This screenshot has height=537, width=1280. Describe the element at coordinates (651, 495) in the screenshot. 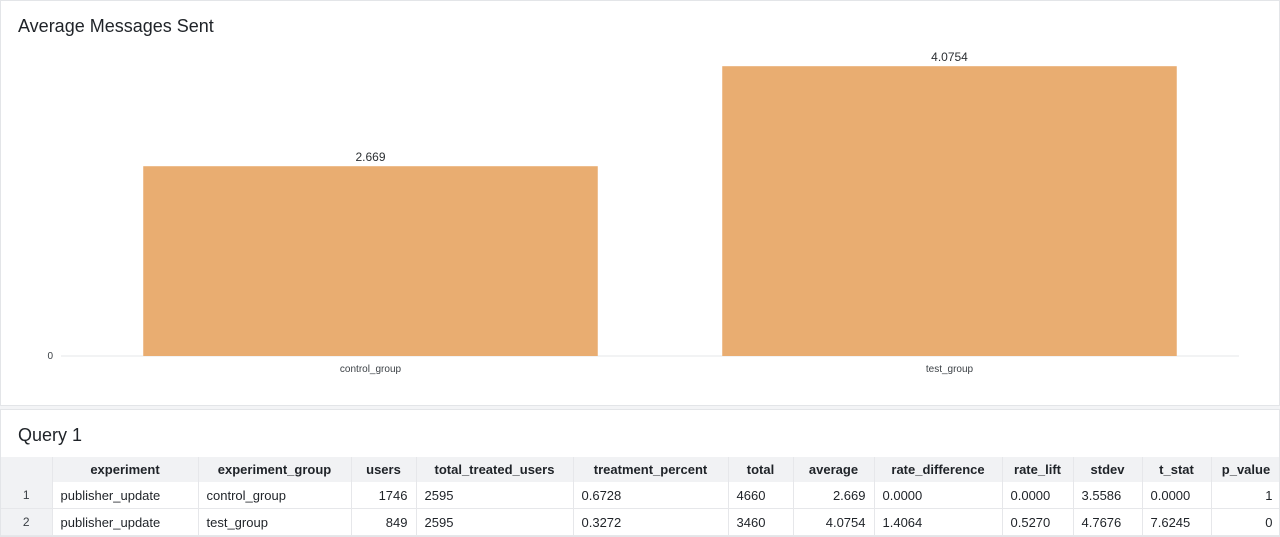

I see `cell-treatment-percent: 0.6728` at that location.